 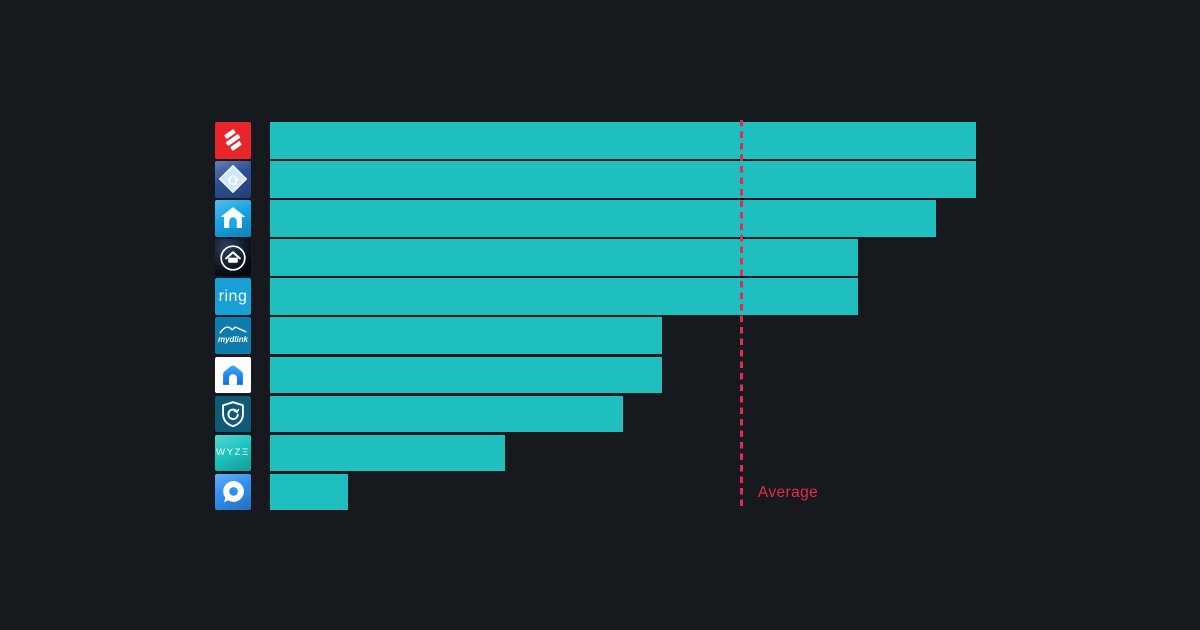 I want to click on chart-row: WYZΞ, so click(x=707, y=453).